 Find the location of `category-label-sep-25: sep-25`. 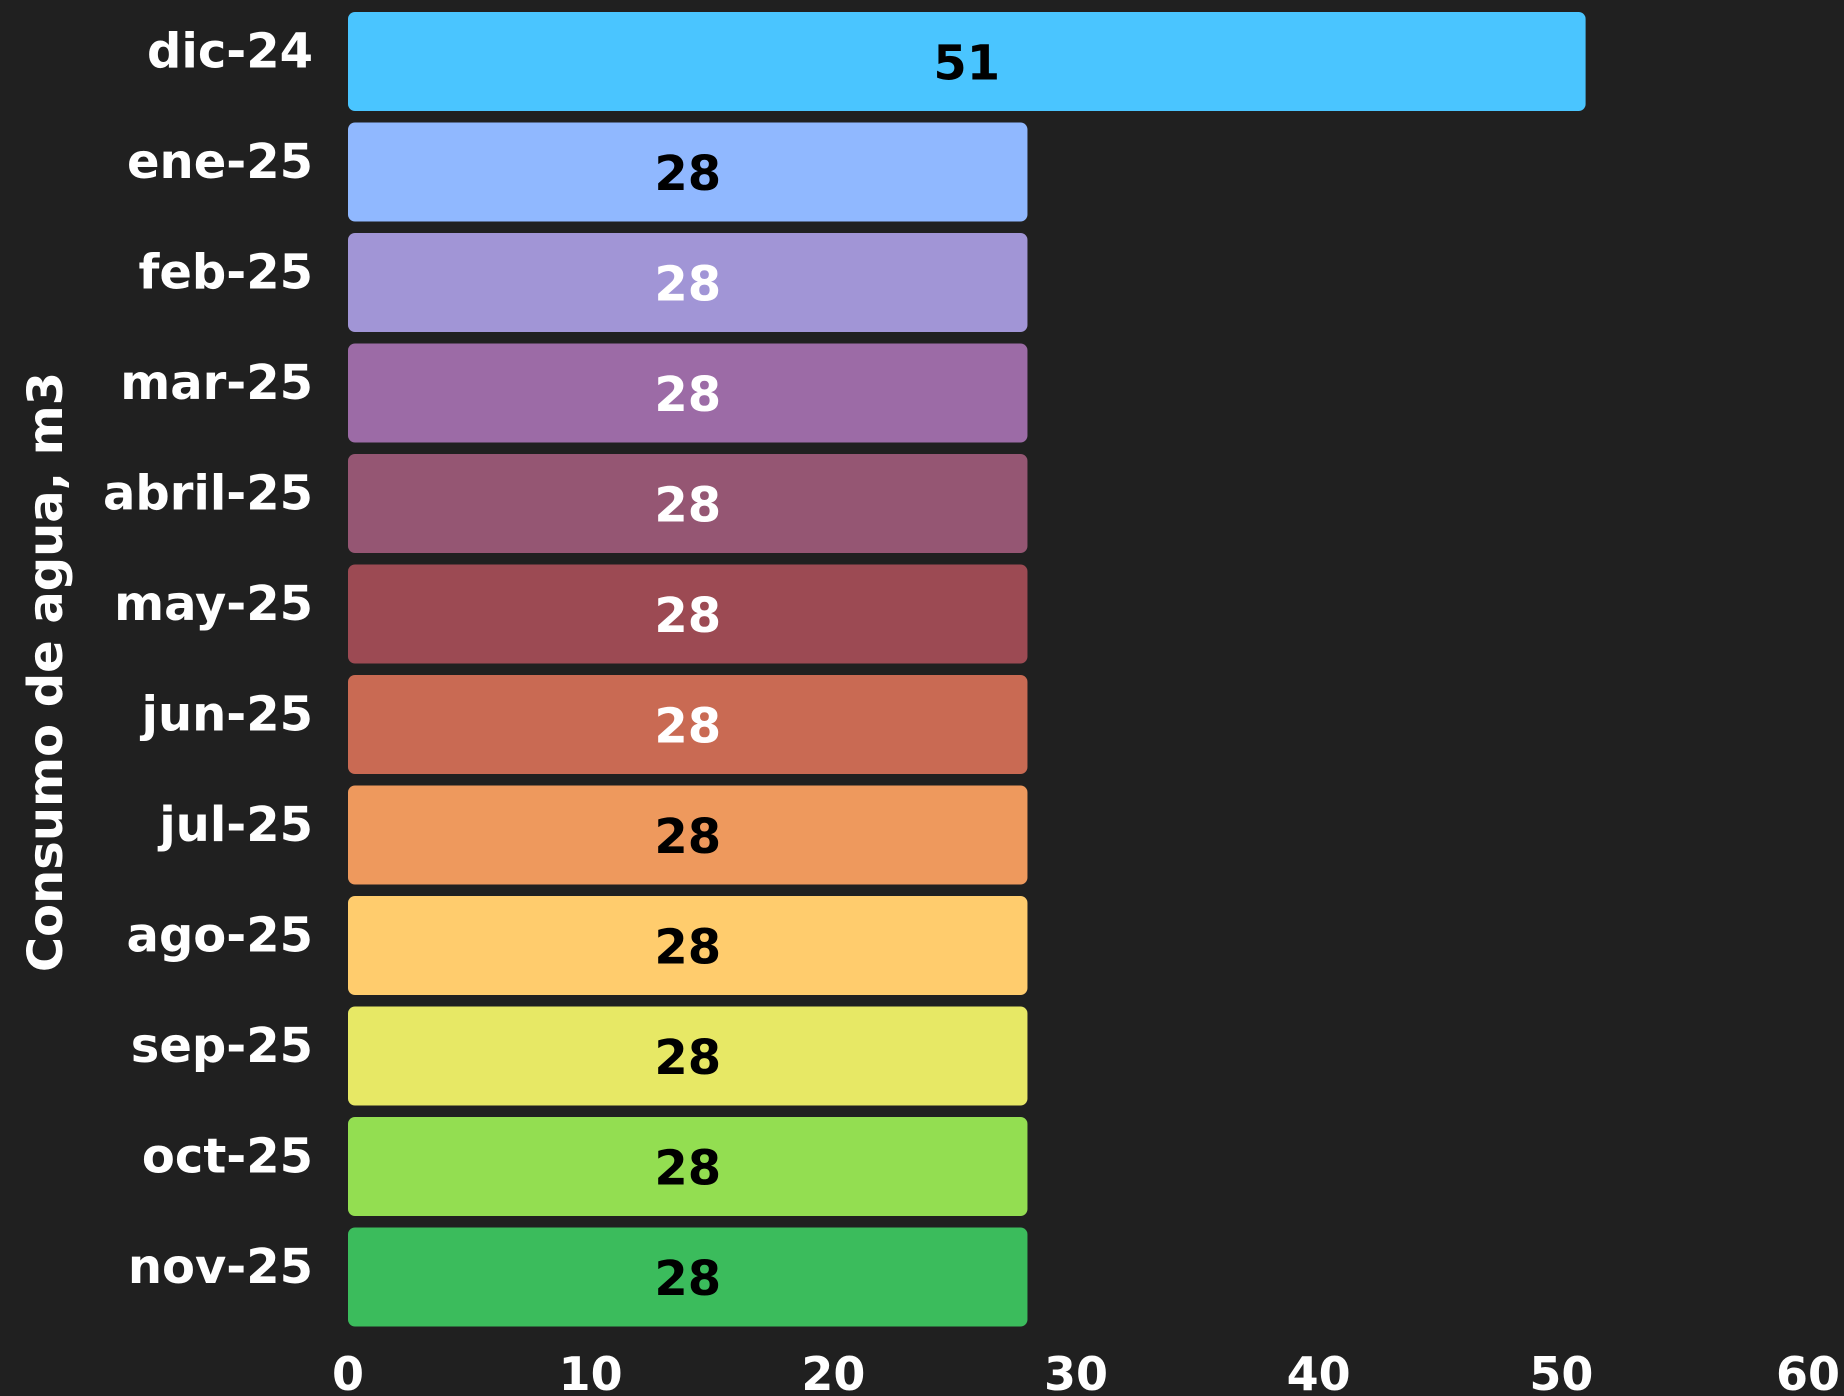

category-label-sep-25: sep-25 is located at coordinates (222, 1046).